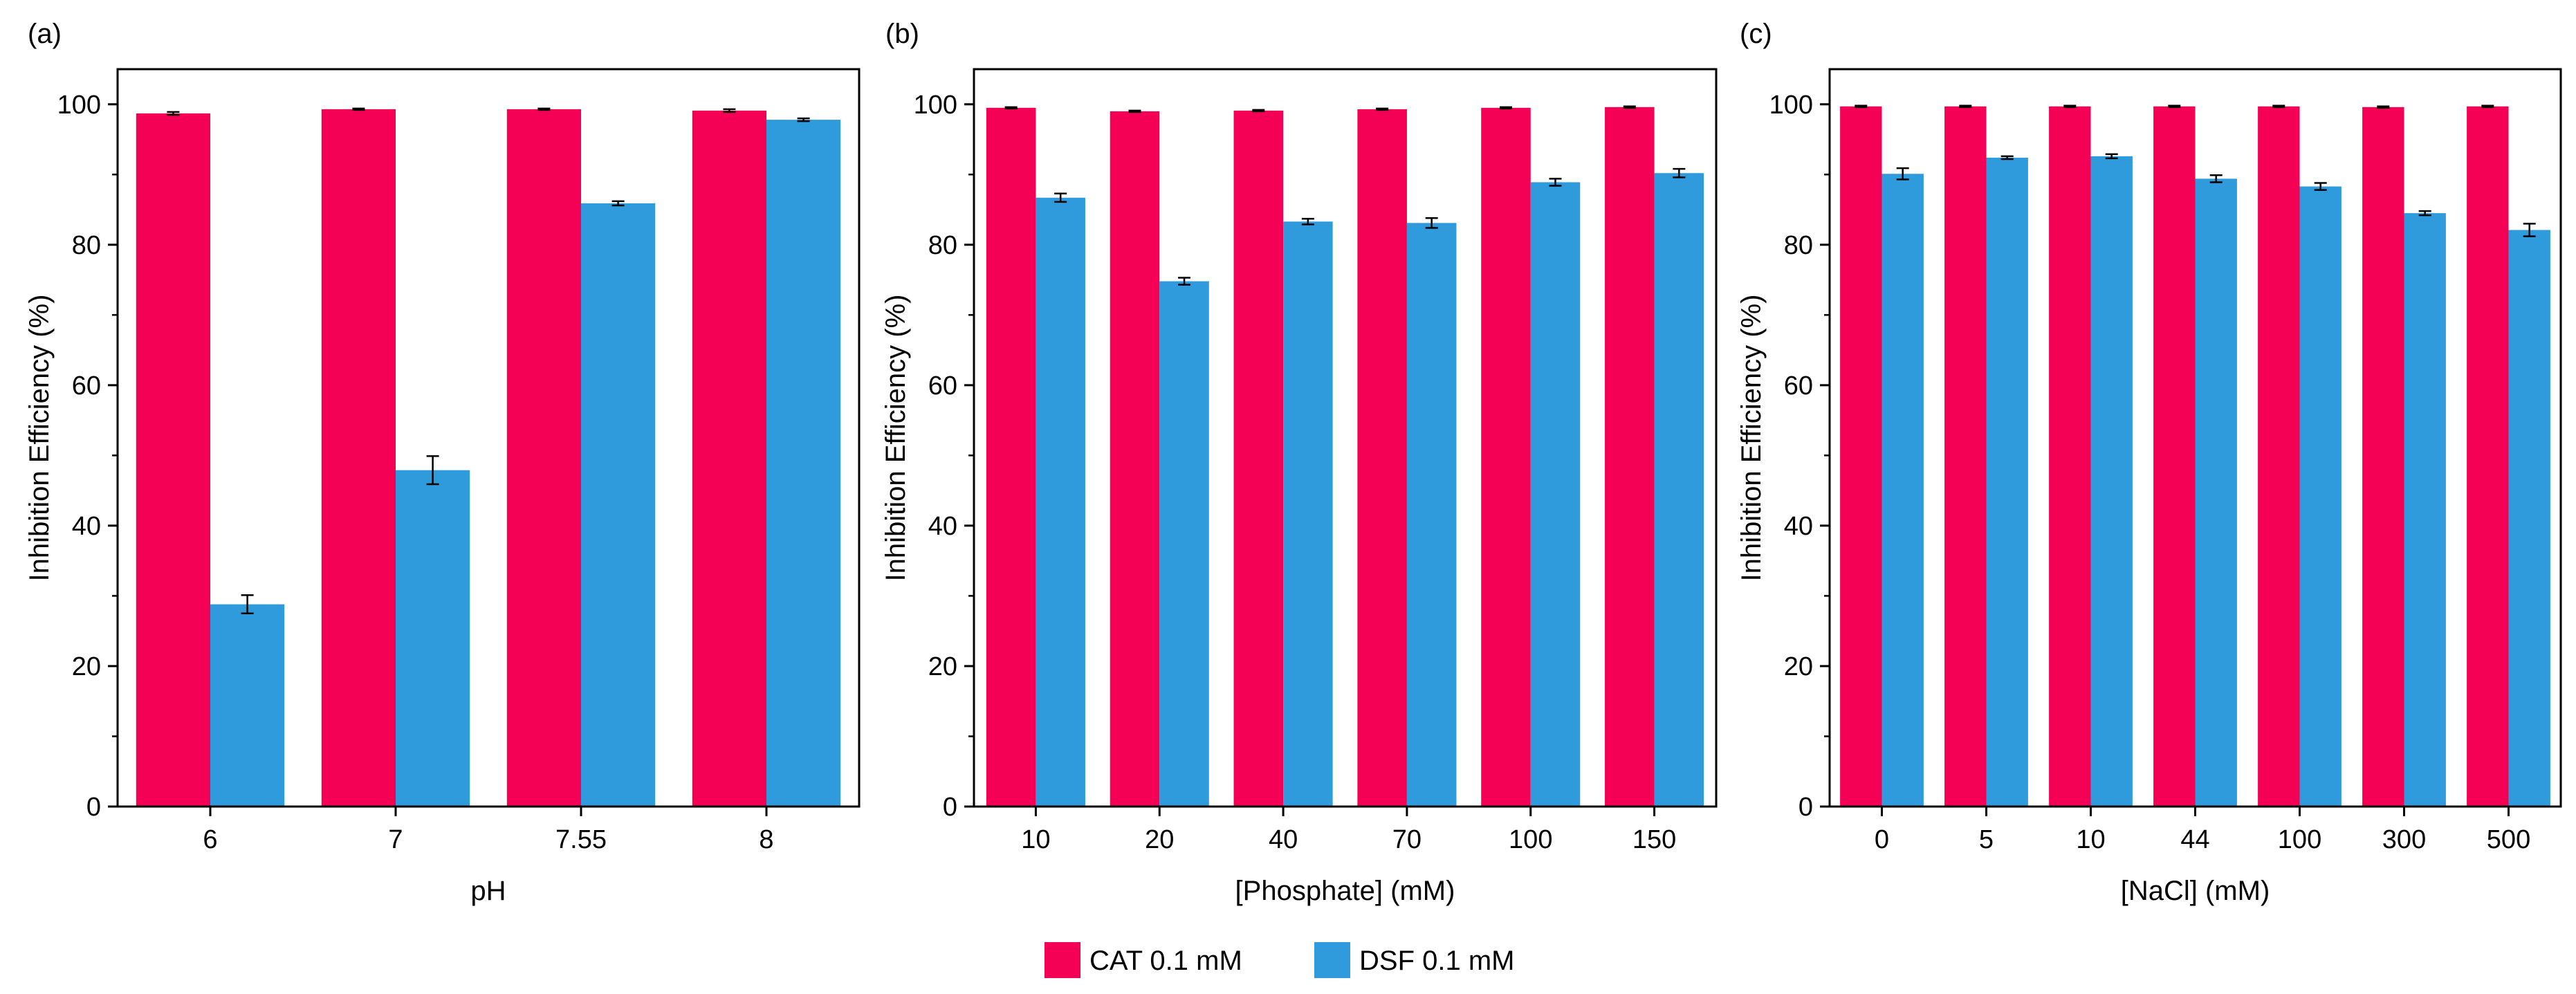  Describe the element at coordinates (618, 505) in the screenshot. I see `bar-dsf-7.55` at that location.